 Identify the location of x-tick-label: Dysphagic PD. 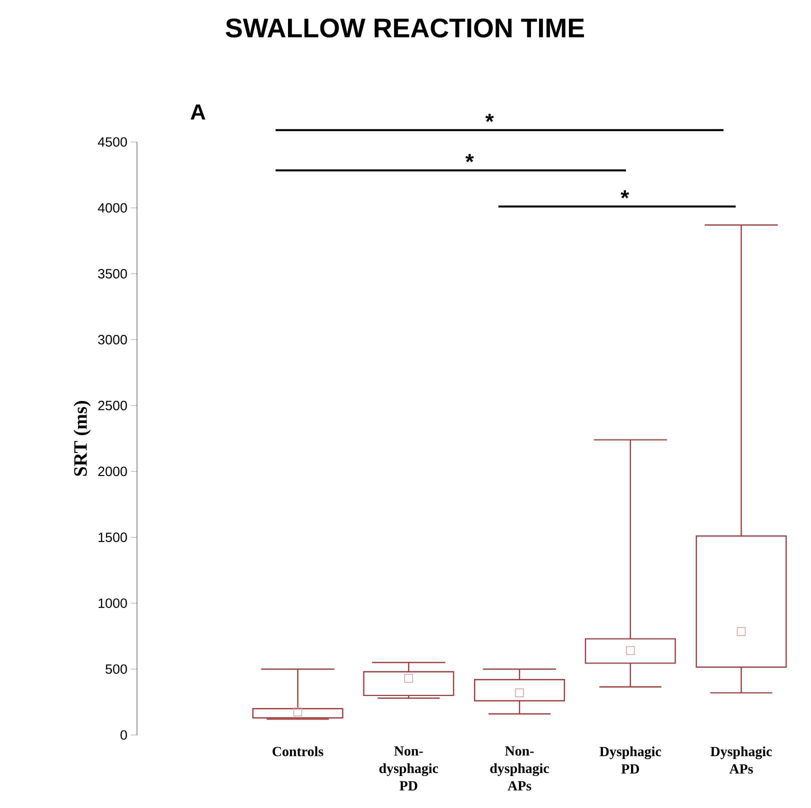
(631, 760).